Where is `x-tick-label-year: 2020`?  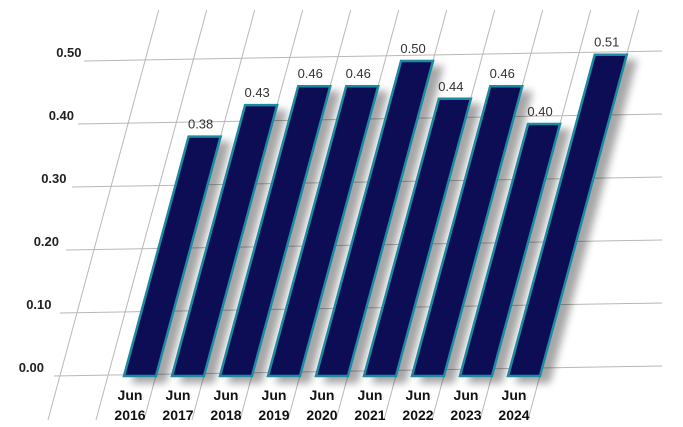
x-tick-label-year: 2020 is located at coordinates (321, 415).